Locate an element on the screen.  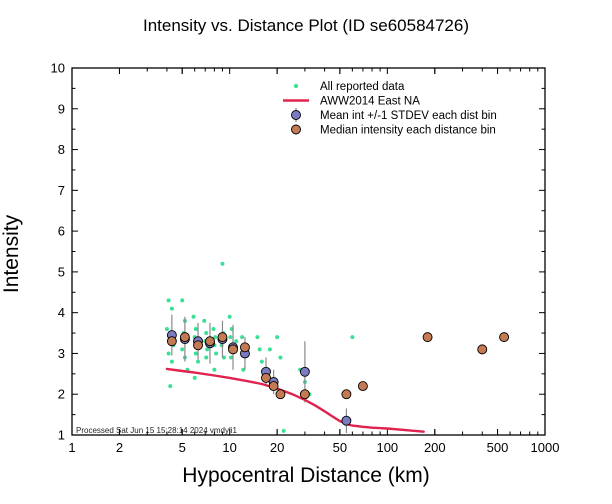
x-tick-label: 100 is located at coordinates (387, 447).